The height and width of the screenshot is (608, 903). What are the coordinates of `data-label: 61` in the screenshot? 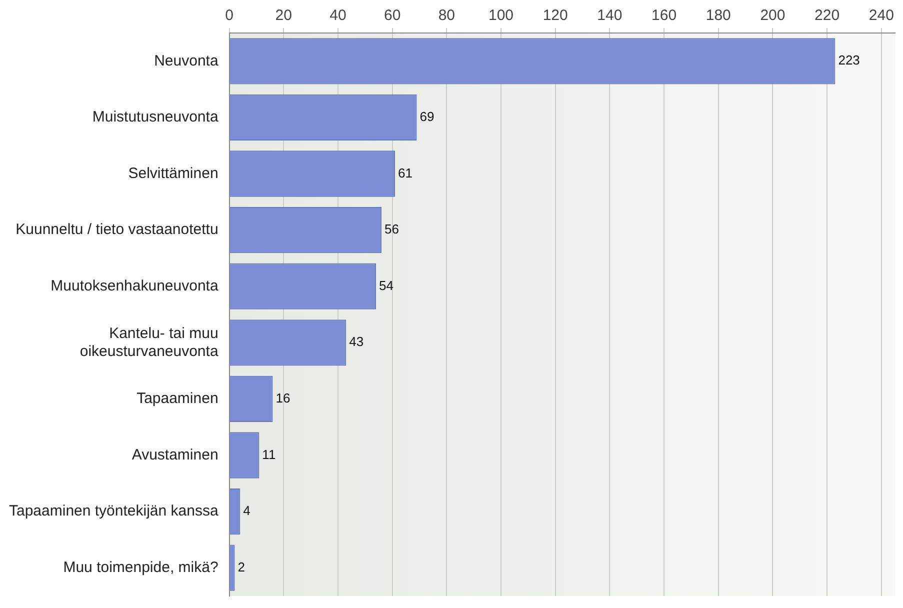 It's located at (405, 172).